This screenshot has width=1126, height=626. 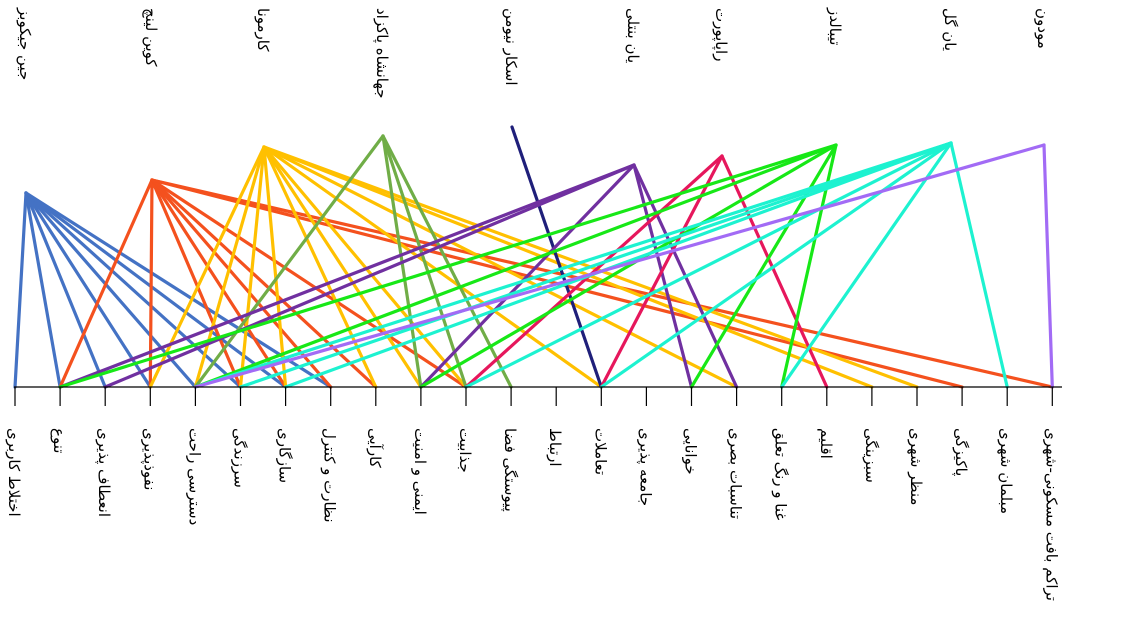 What do you see at coordinates (835, 26) in the screenshot?
I see `theorist-label-8: تیبالدز` at bounding box center [835, 26].